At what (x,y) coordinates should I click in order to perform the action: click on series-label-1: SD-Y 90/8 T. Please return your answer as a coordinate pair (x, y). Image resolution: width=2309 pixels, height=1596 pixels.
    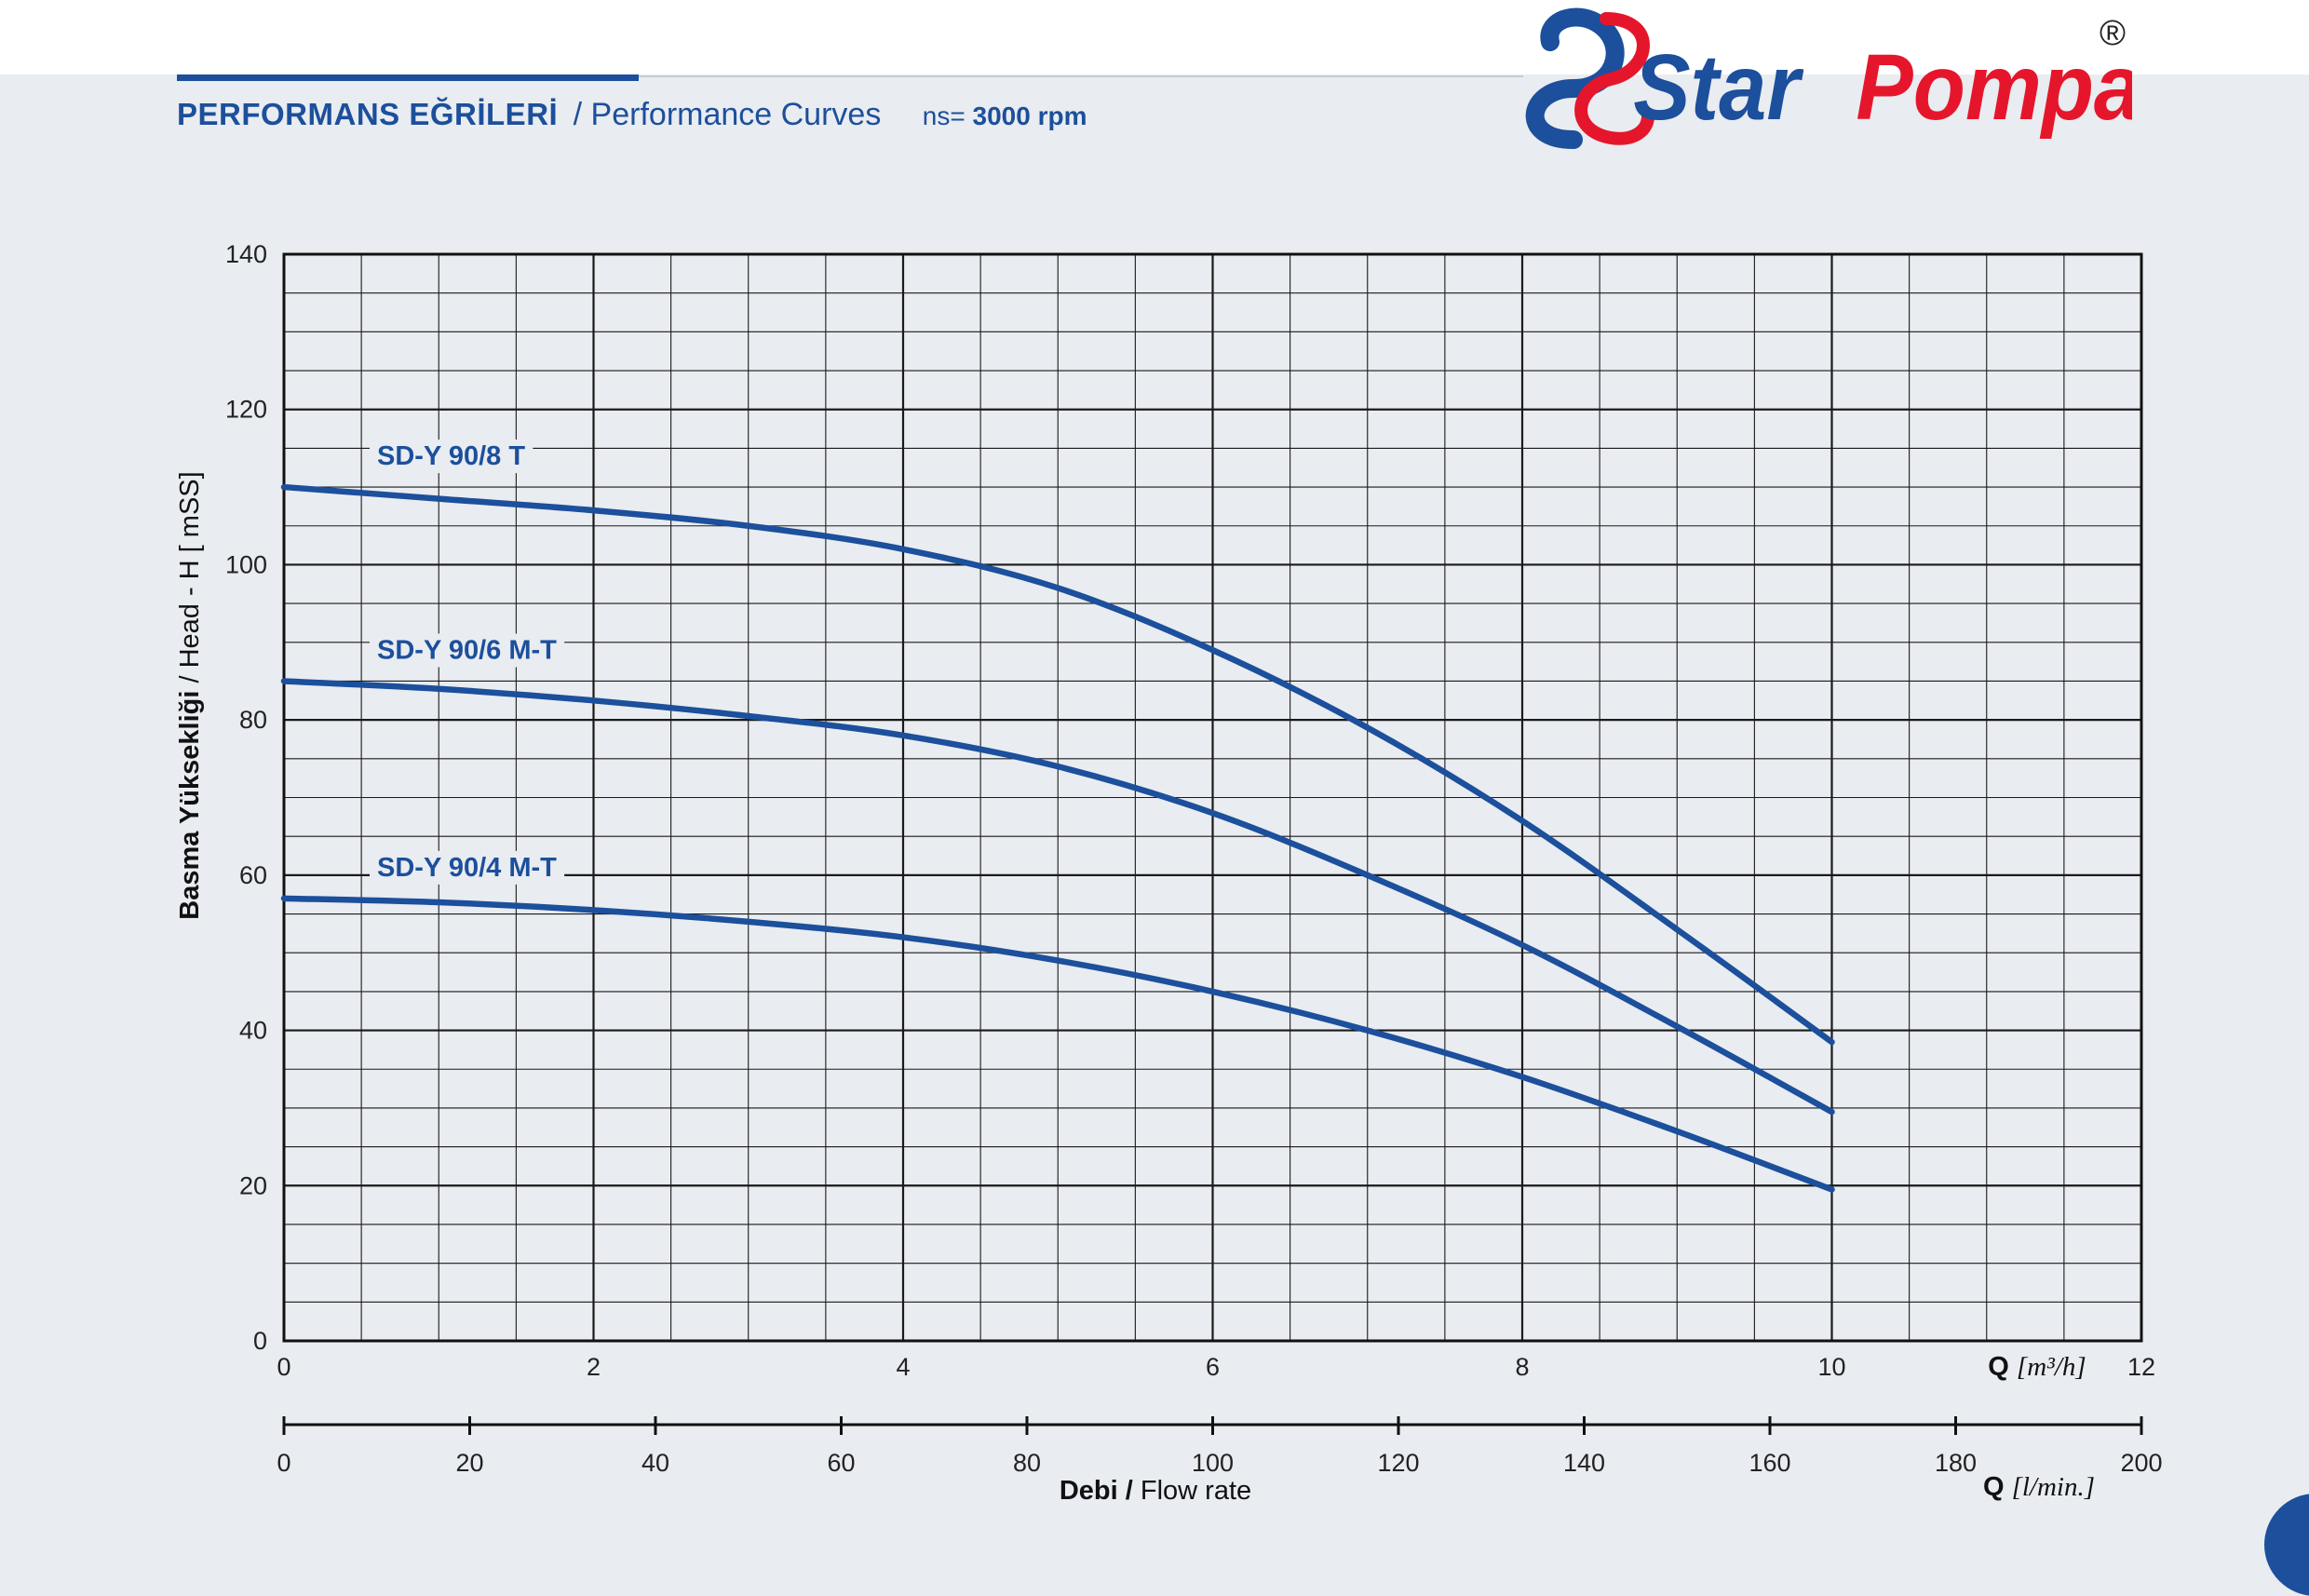
    Looking at the image, I should click on (451, 456).